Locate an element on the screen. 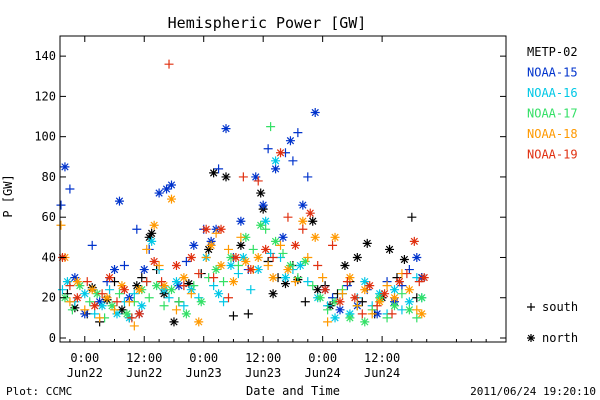 This screenshot has width=600, height=400. marker-legend-label-north: north is located at coordinates (560, 338).